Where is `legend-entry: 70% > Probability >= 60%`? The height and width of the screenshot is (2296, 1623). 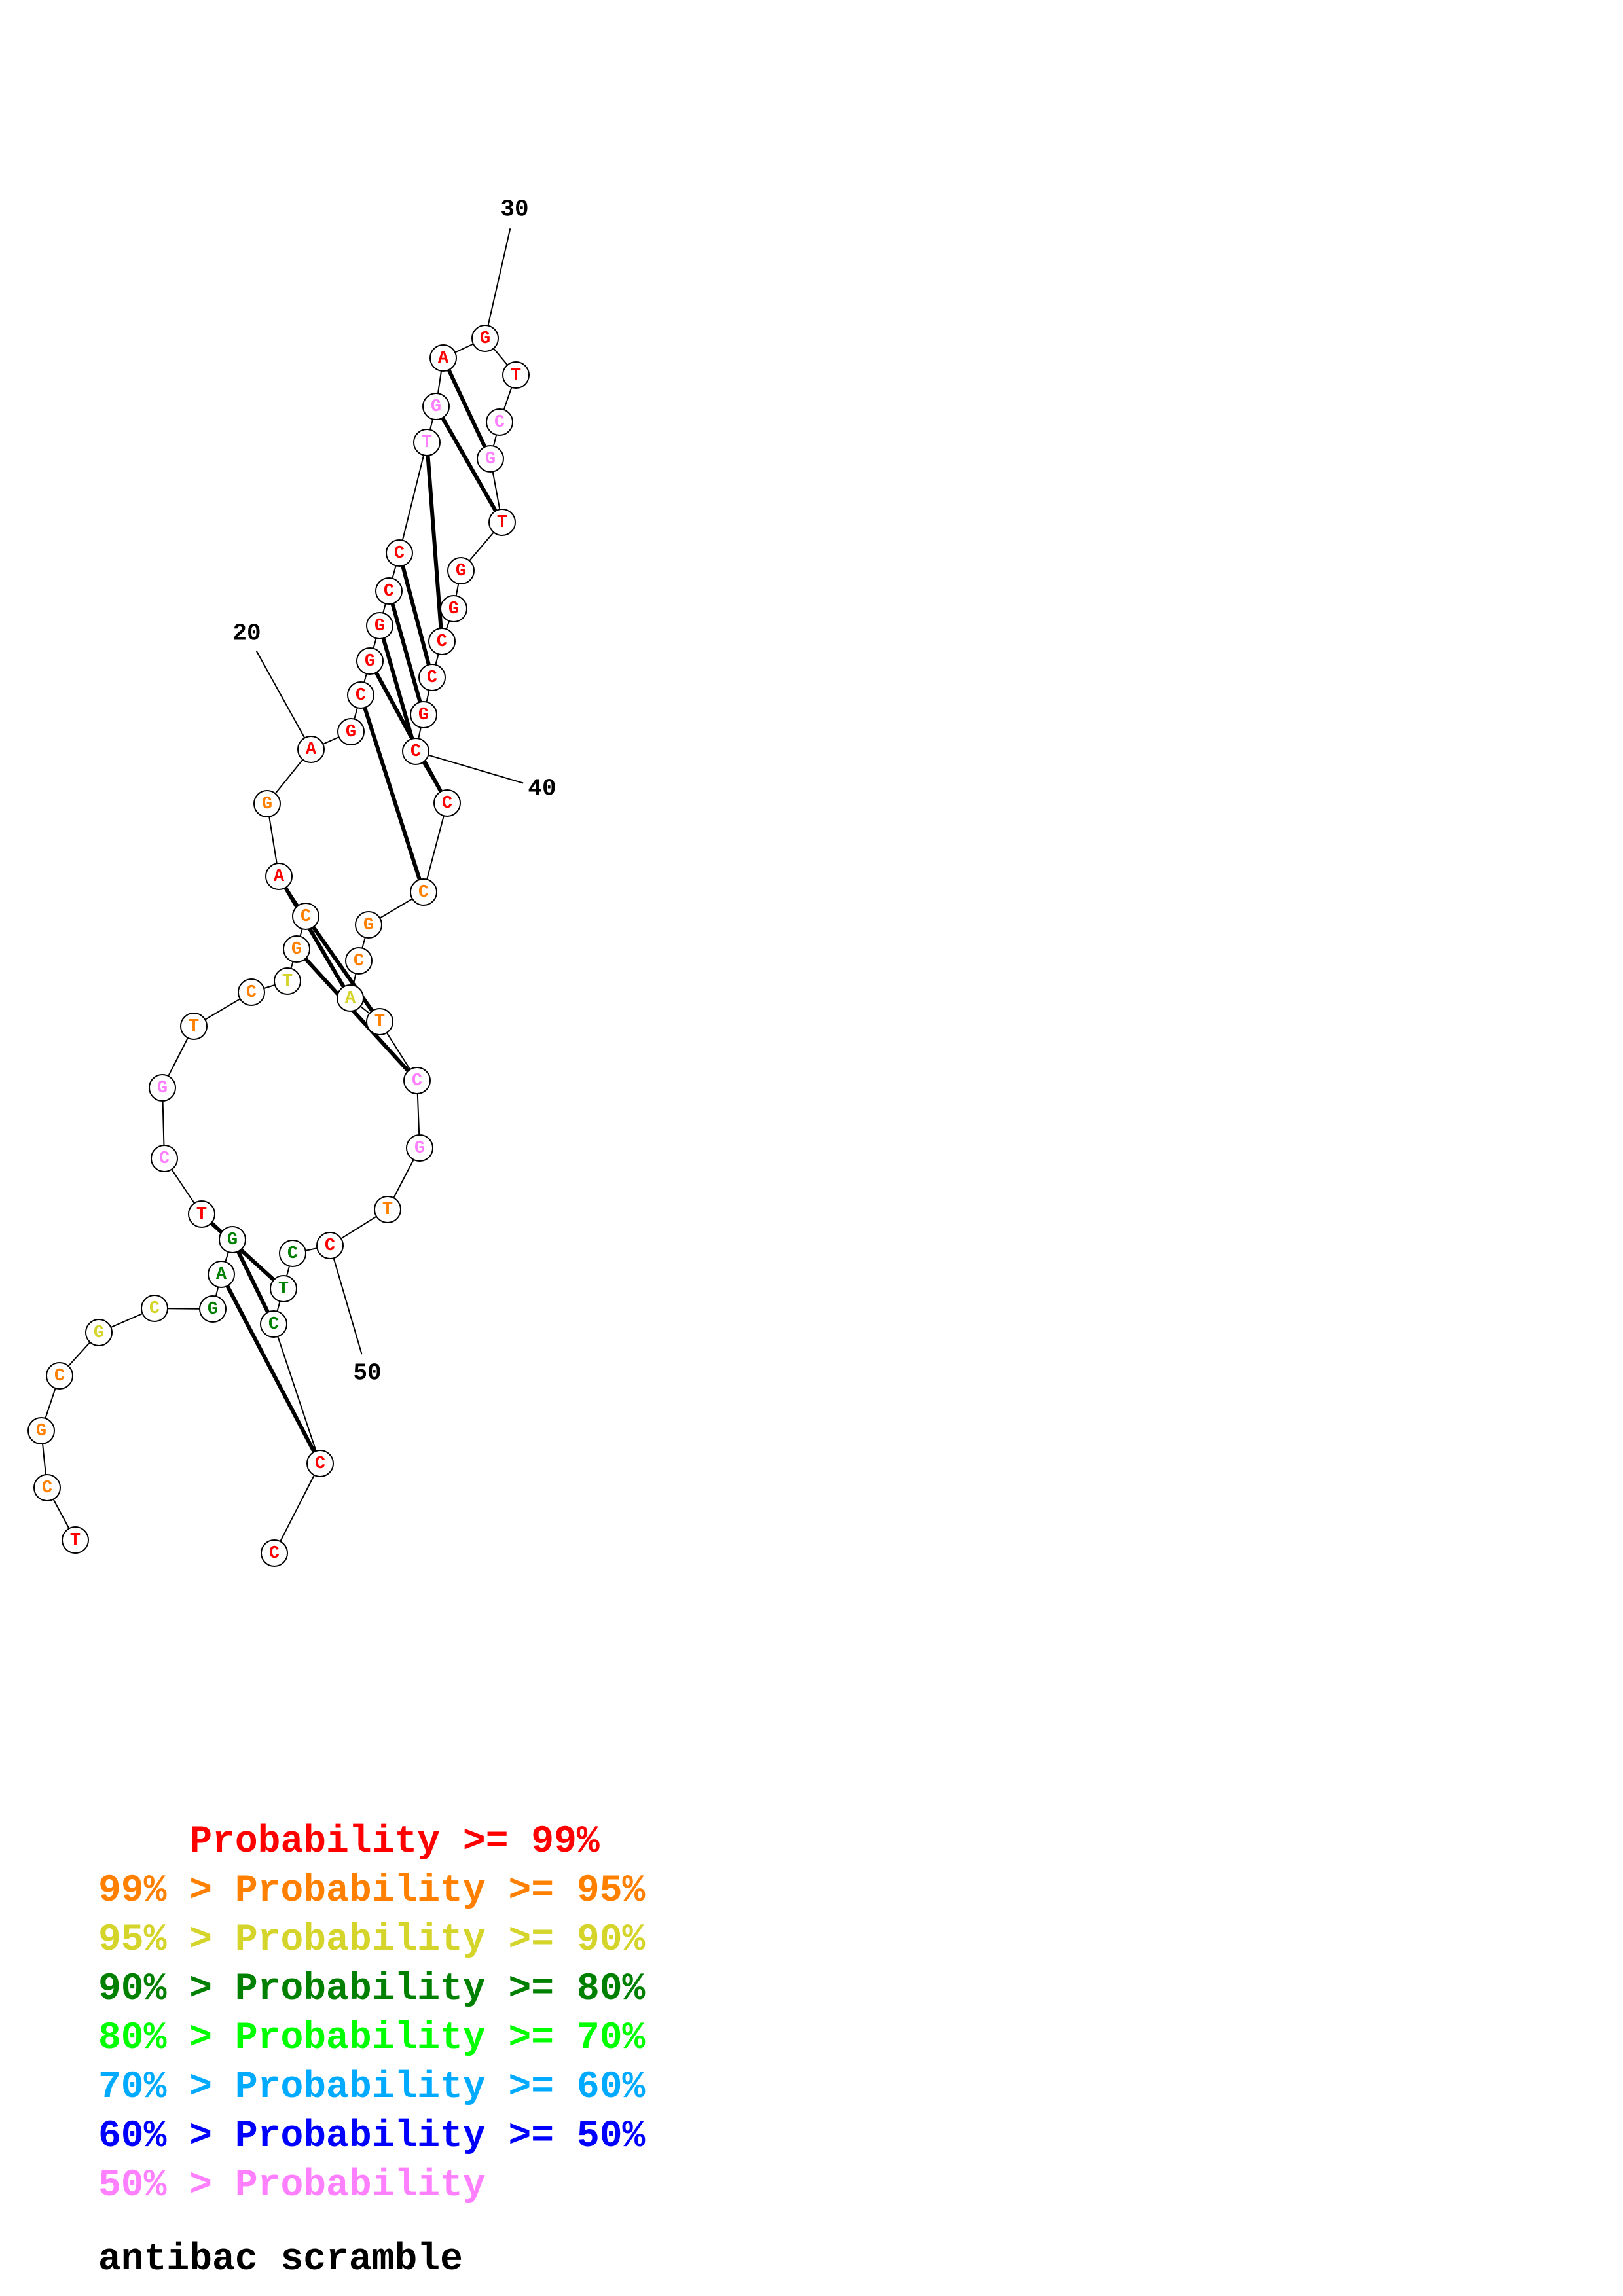 legend-entry: 70% > Probability >= 60% is located at coordinates (372, 2087).